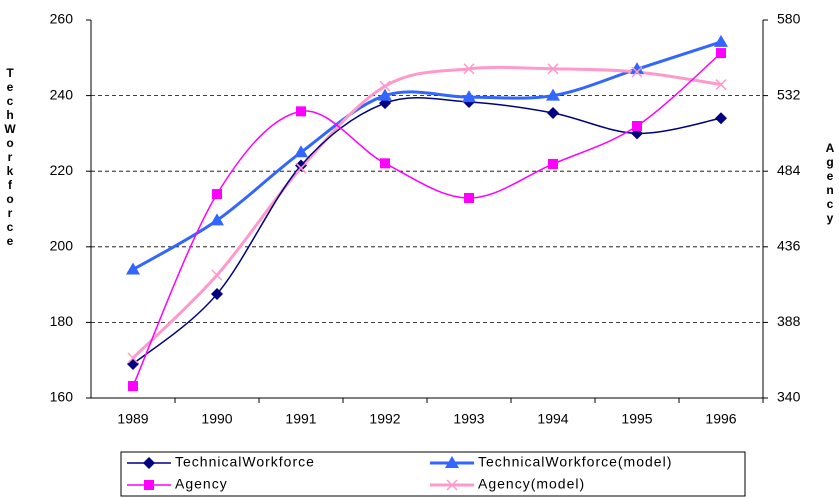  I want to click on legend-label: TechnicalWorkforce, so click(245, 462).